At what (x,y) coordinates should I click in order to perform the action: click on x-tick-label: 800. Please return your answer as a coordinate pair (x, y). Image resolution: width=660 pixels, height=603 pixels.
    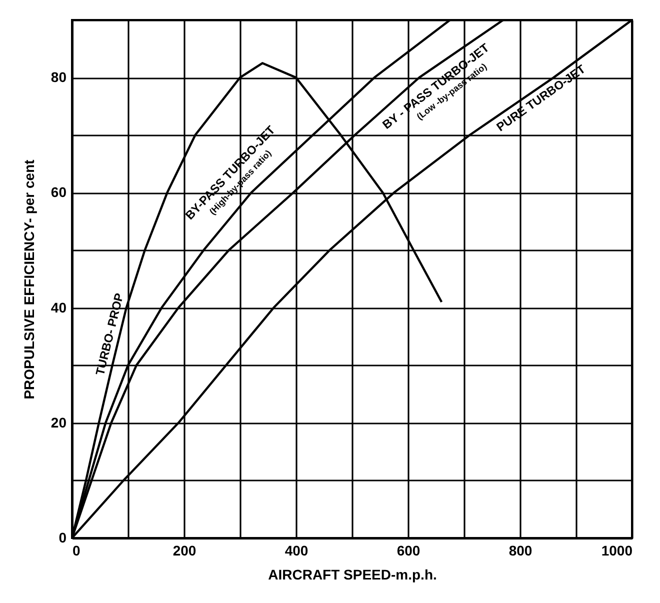
    Looking at the image, I should click on (520, 550).